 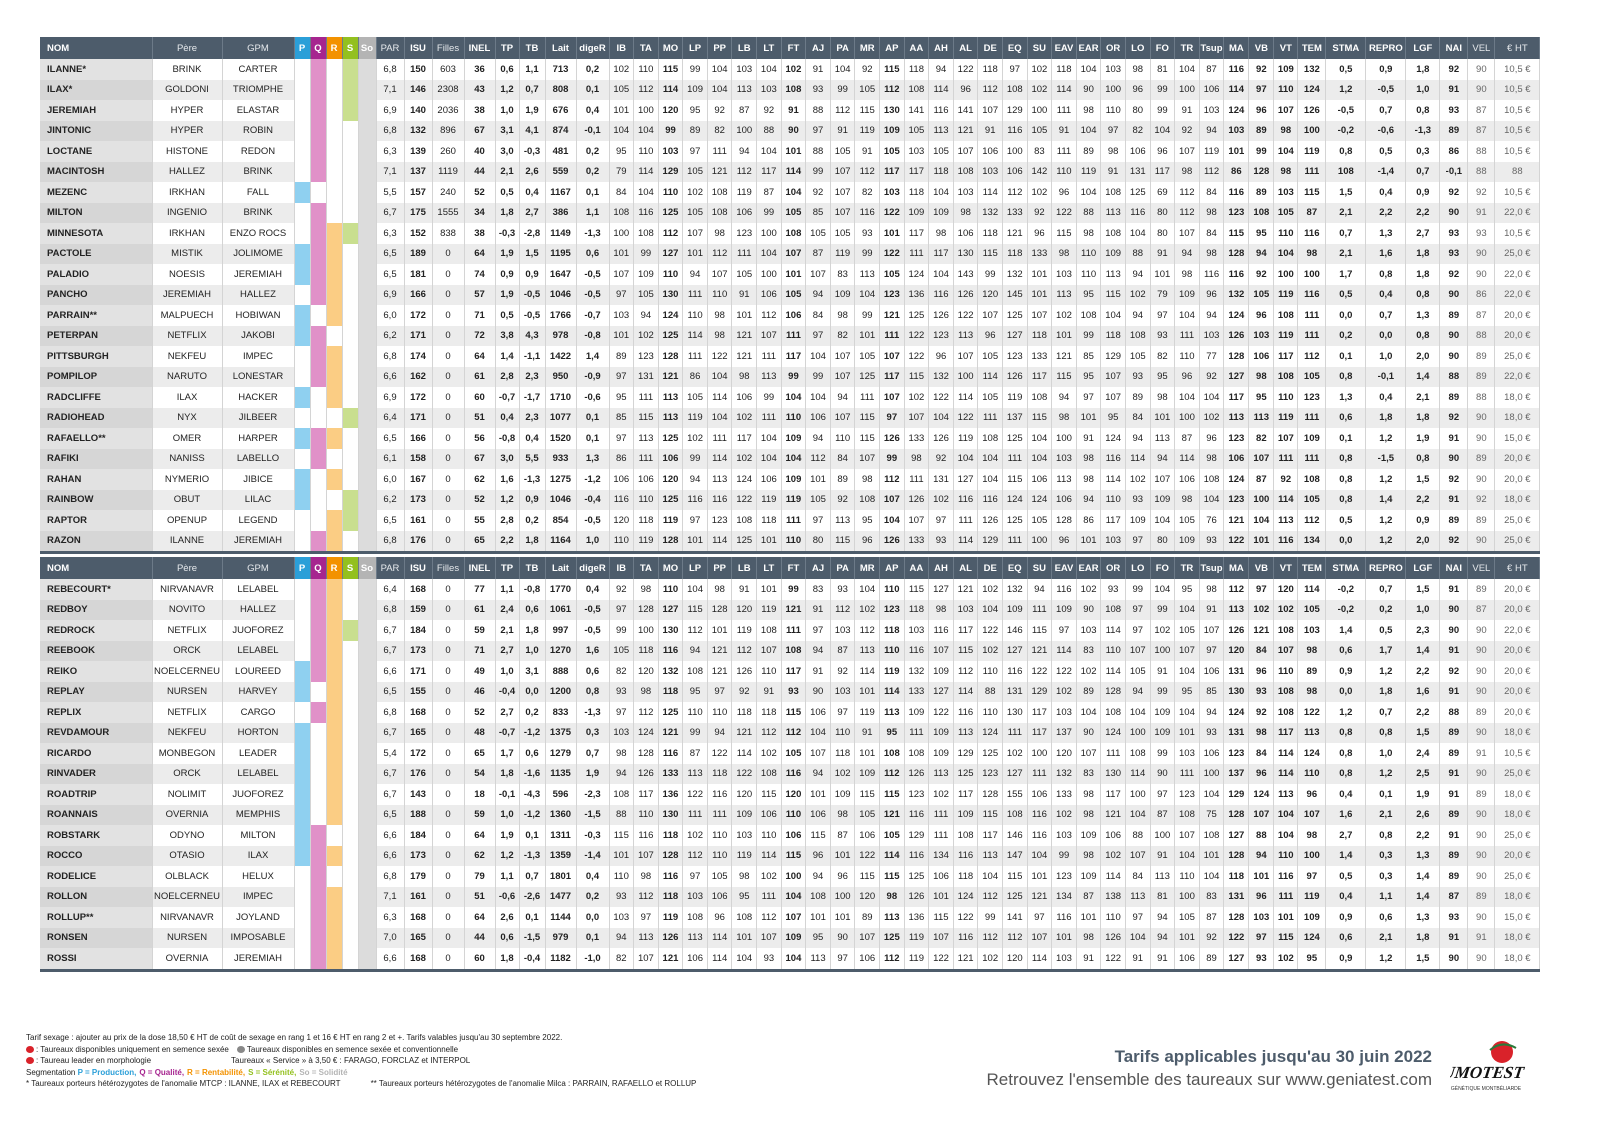 What do you see at coordinates (480, 568) in the screenshot?
I see `header-cell: INEL` at bounding box center [480, 568].